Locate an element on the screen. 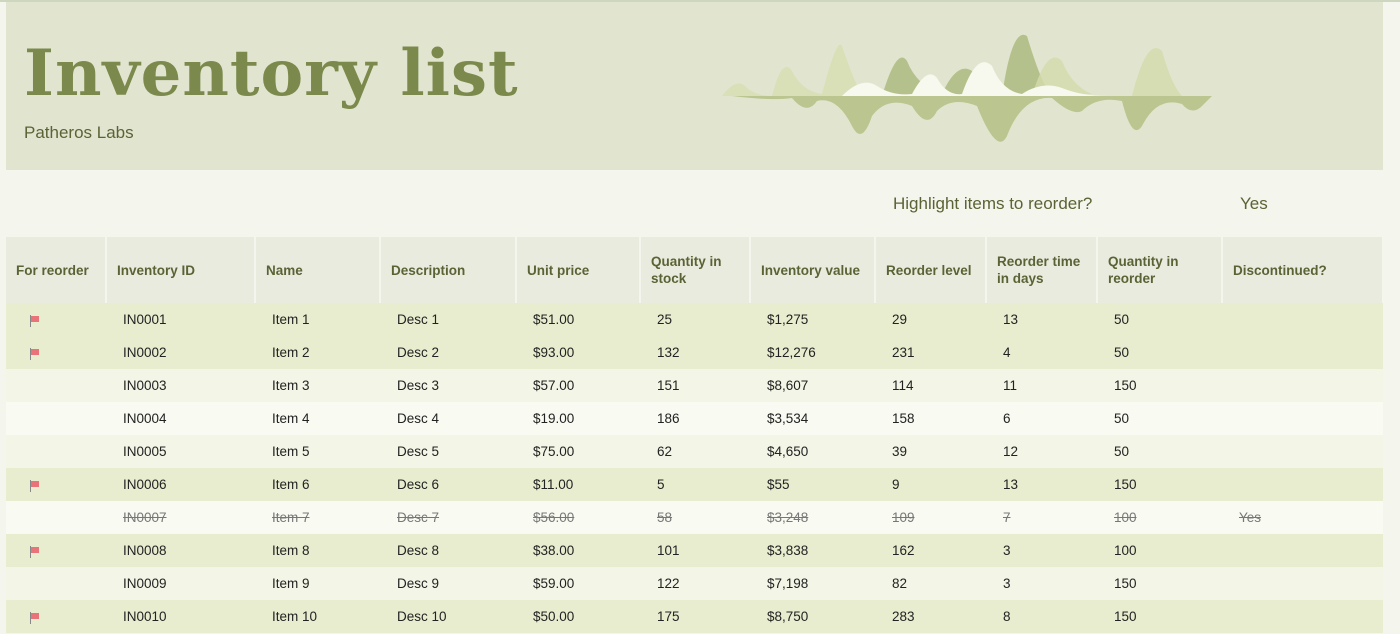 Image resolution: width=1400 pixels, height=634 pixels. id-cell: IN0007 is located at coordinates (180, 517).